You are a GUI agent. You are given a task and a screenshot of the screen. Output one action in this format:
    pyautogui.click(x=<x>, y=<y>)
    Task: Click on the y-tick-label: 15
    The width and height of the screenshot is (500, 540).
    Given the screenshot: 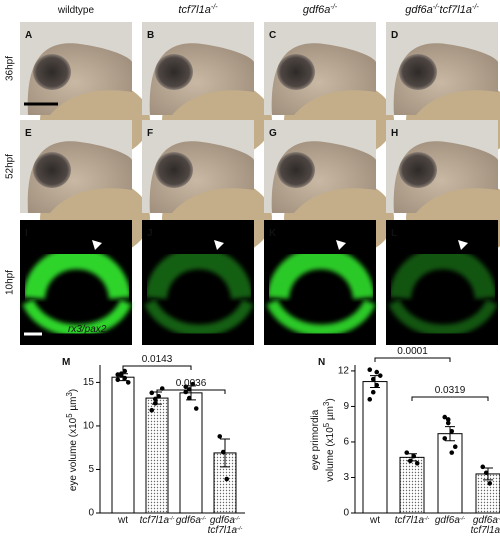 What is the action you would take?
    pyautogui.click(x=89, y=382)
    